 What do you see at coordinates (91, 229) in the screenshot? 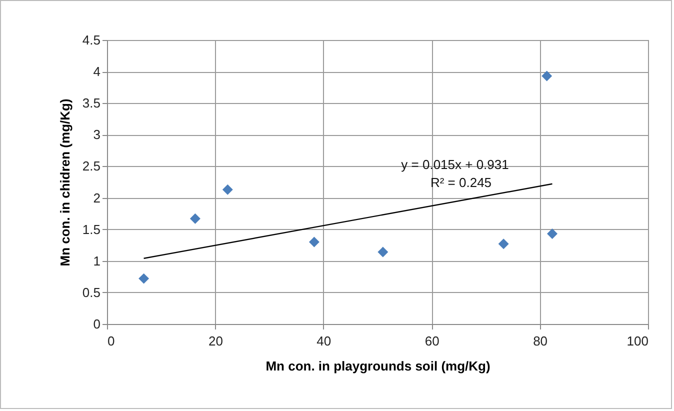
I see `y-tick-label: 1.5` at bounding box center [91, 229].